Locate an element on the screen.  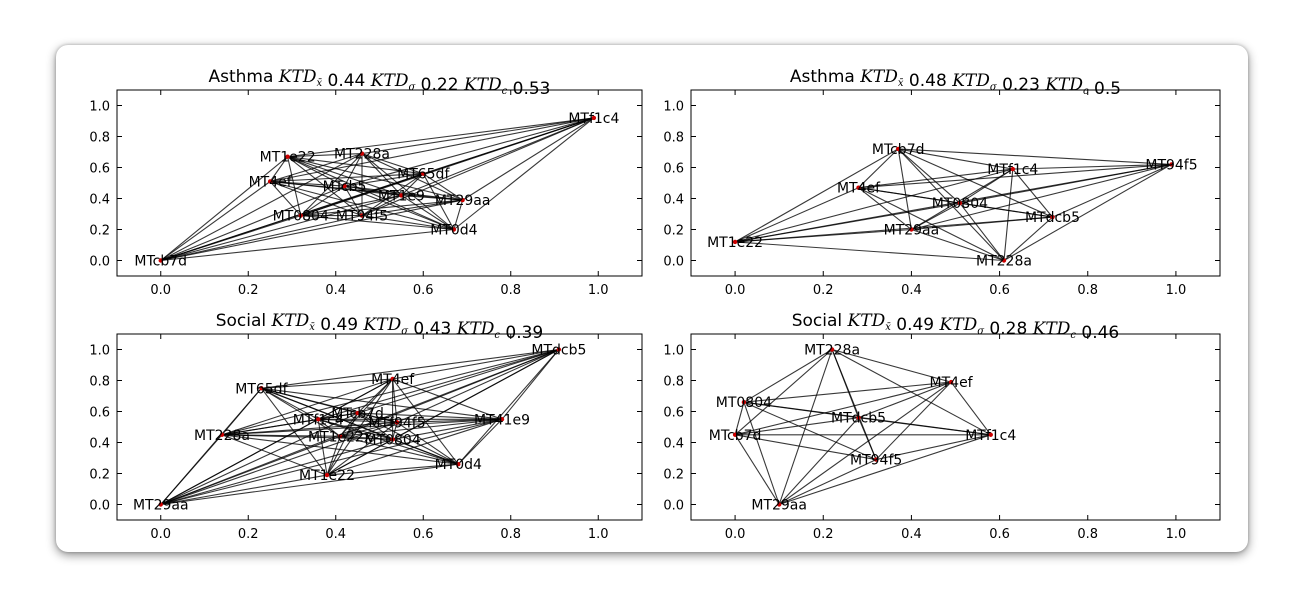
edge-MT94f5-MT0d4 is located at coordinates (407, 223).